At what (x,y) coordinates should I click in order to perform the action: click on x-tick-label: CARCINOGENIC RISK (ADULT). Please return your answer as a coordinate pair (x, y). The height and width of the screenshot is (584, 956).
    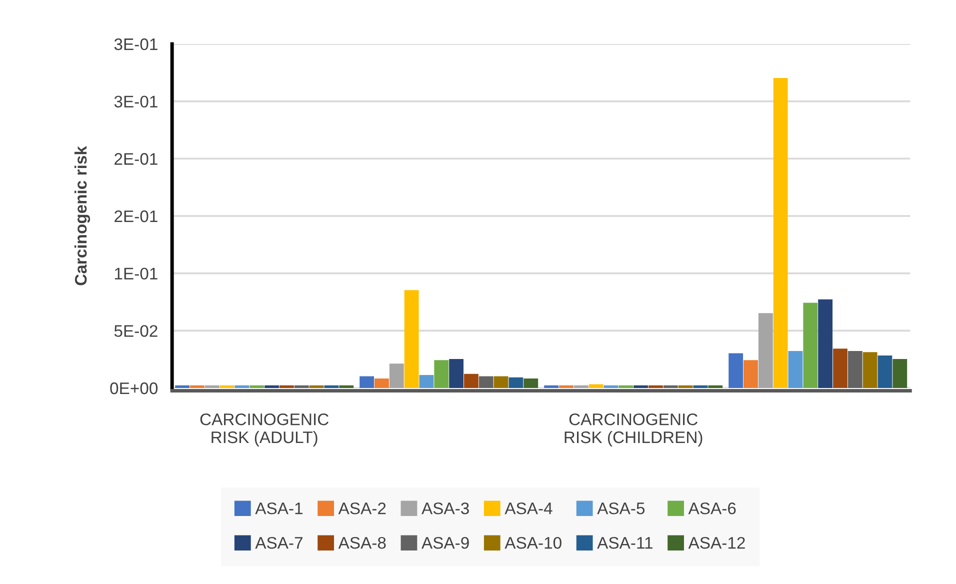
    Looking at the image, I should click on (264, 429).